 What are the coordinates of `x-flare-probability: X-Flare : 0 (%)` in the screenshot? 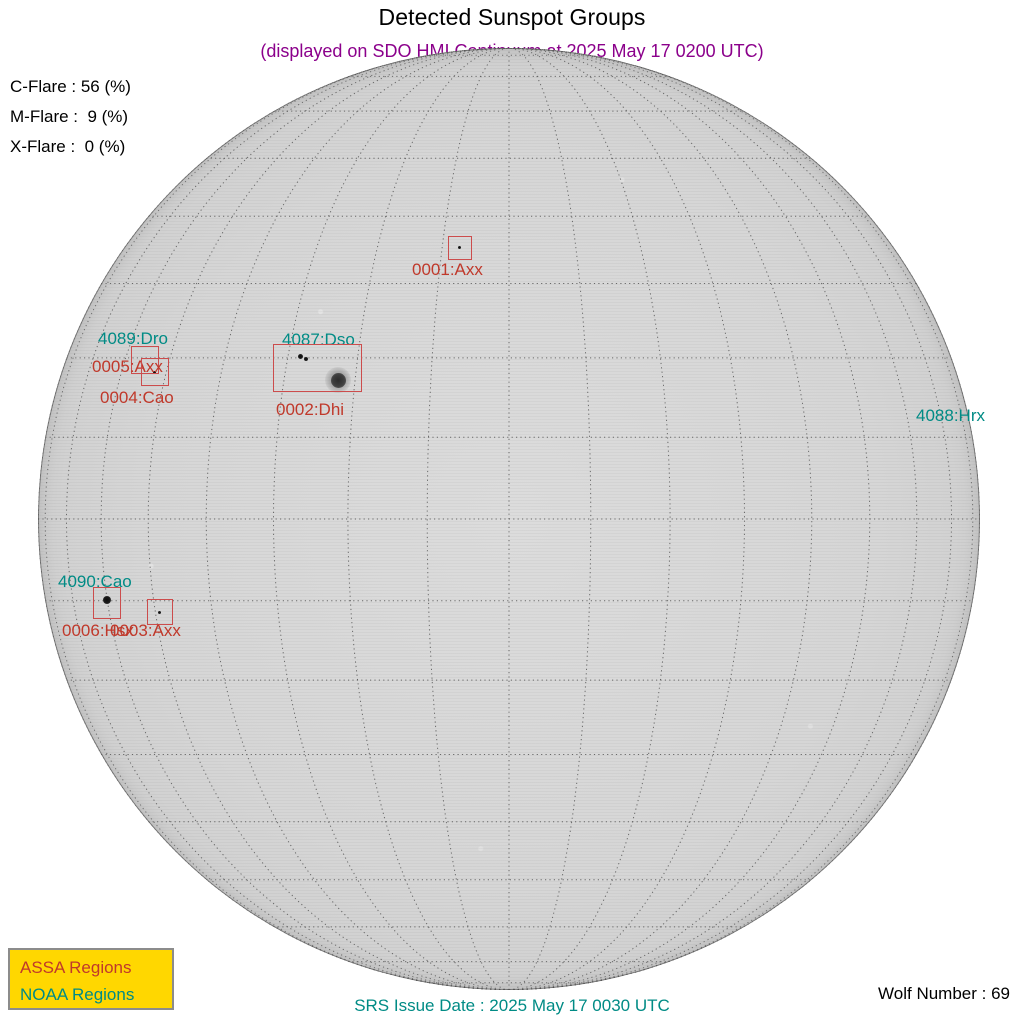 It's located at (68, 146).